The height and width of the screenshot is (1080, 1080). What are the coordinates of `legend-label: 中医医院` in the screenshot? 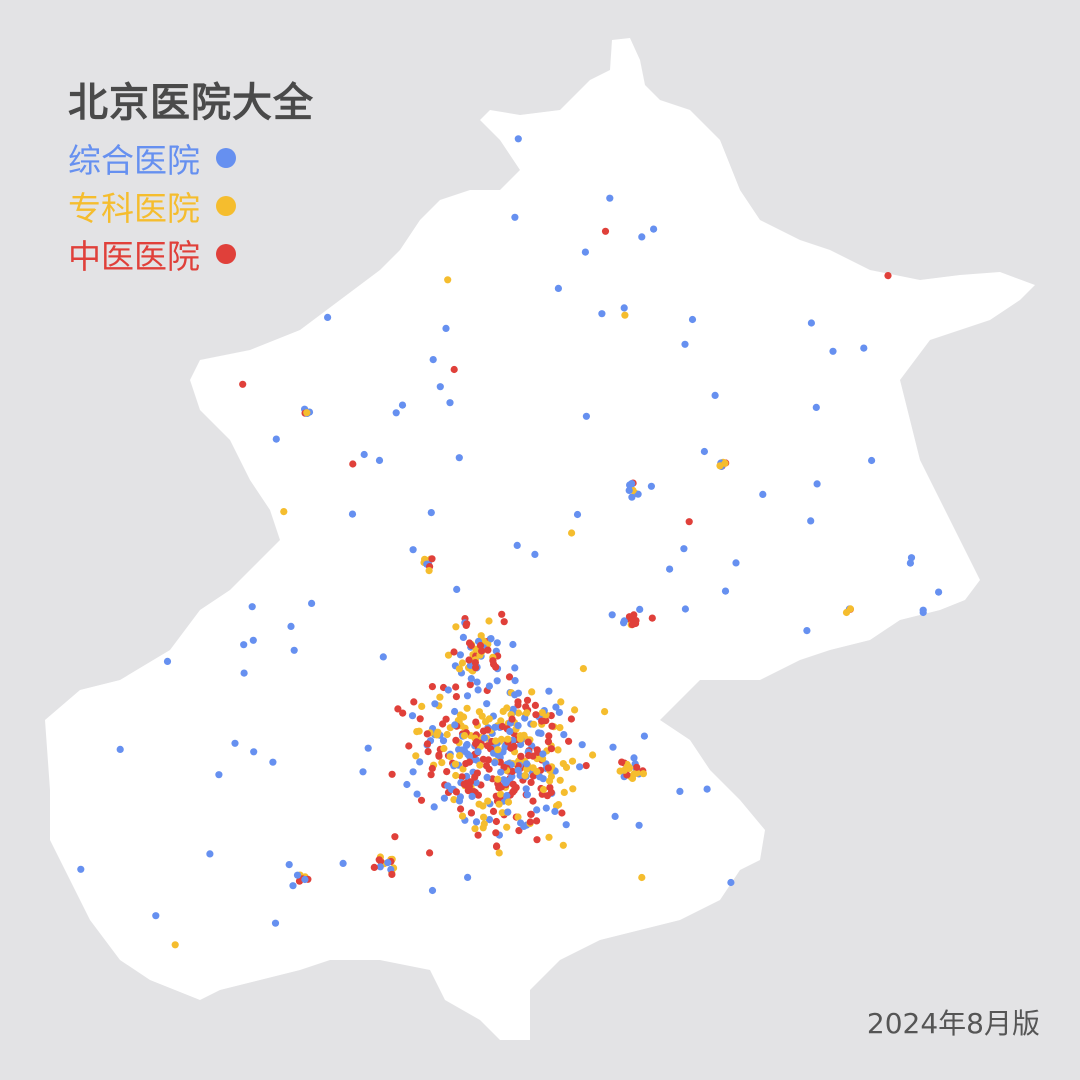 It's located at (134, 256).